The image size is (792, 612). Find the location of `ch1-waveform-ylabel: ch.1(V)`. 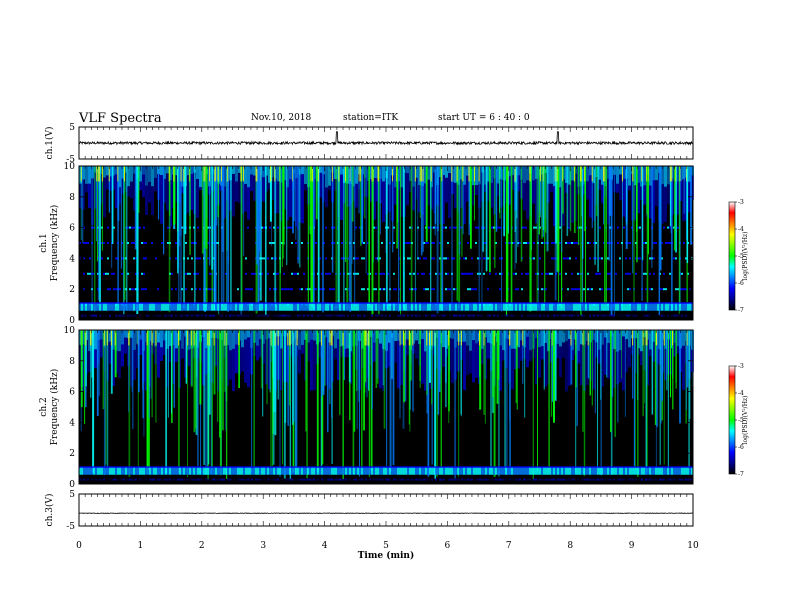

ch1-waveform-ylabel: ch.1(V) is located at coordinates (49, 143).